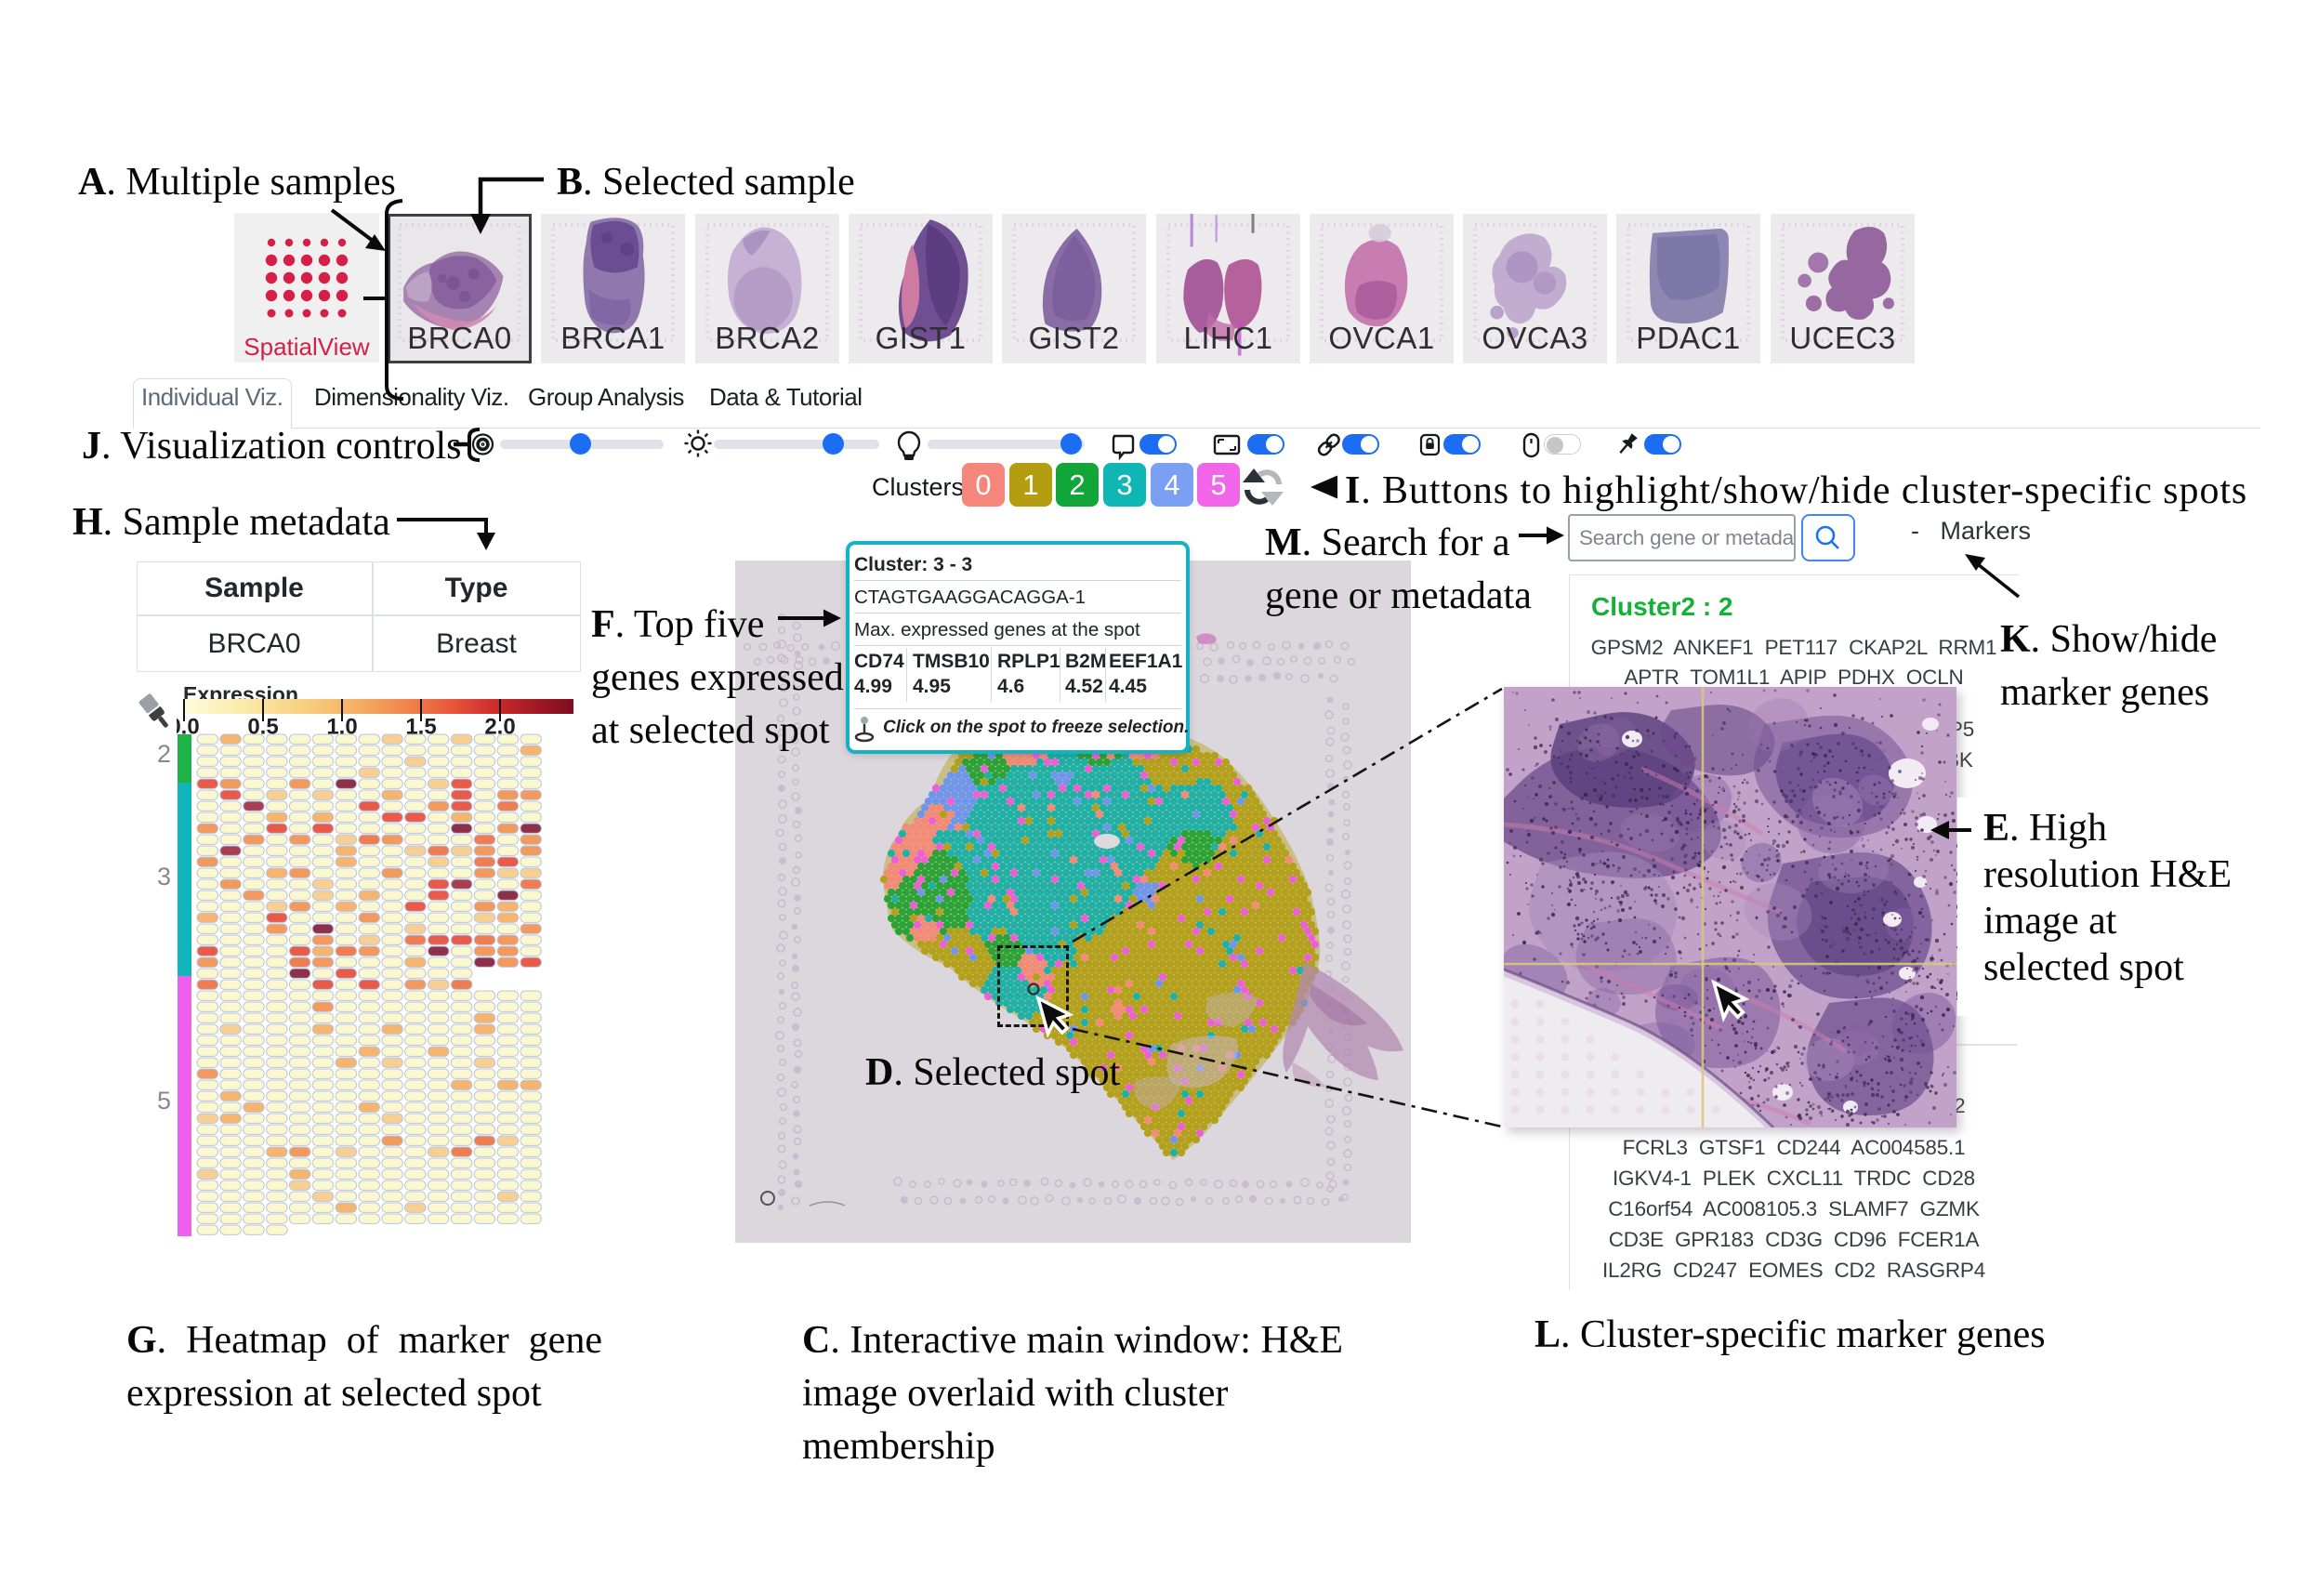  What do you see at coordinates (307, 347) in the screenshot?
I see `svg-text: SpatialView` at bounding box center [307, 347].